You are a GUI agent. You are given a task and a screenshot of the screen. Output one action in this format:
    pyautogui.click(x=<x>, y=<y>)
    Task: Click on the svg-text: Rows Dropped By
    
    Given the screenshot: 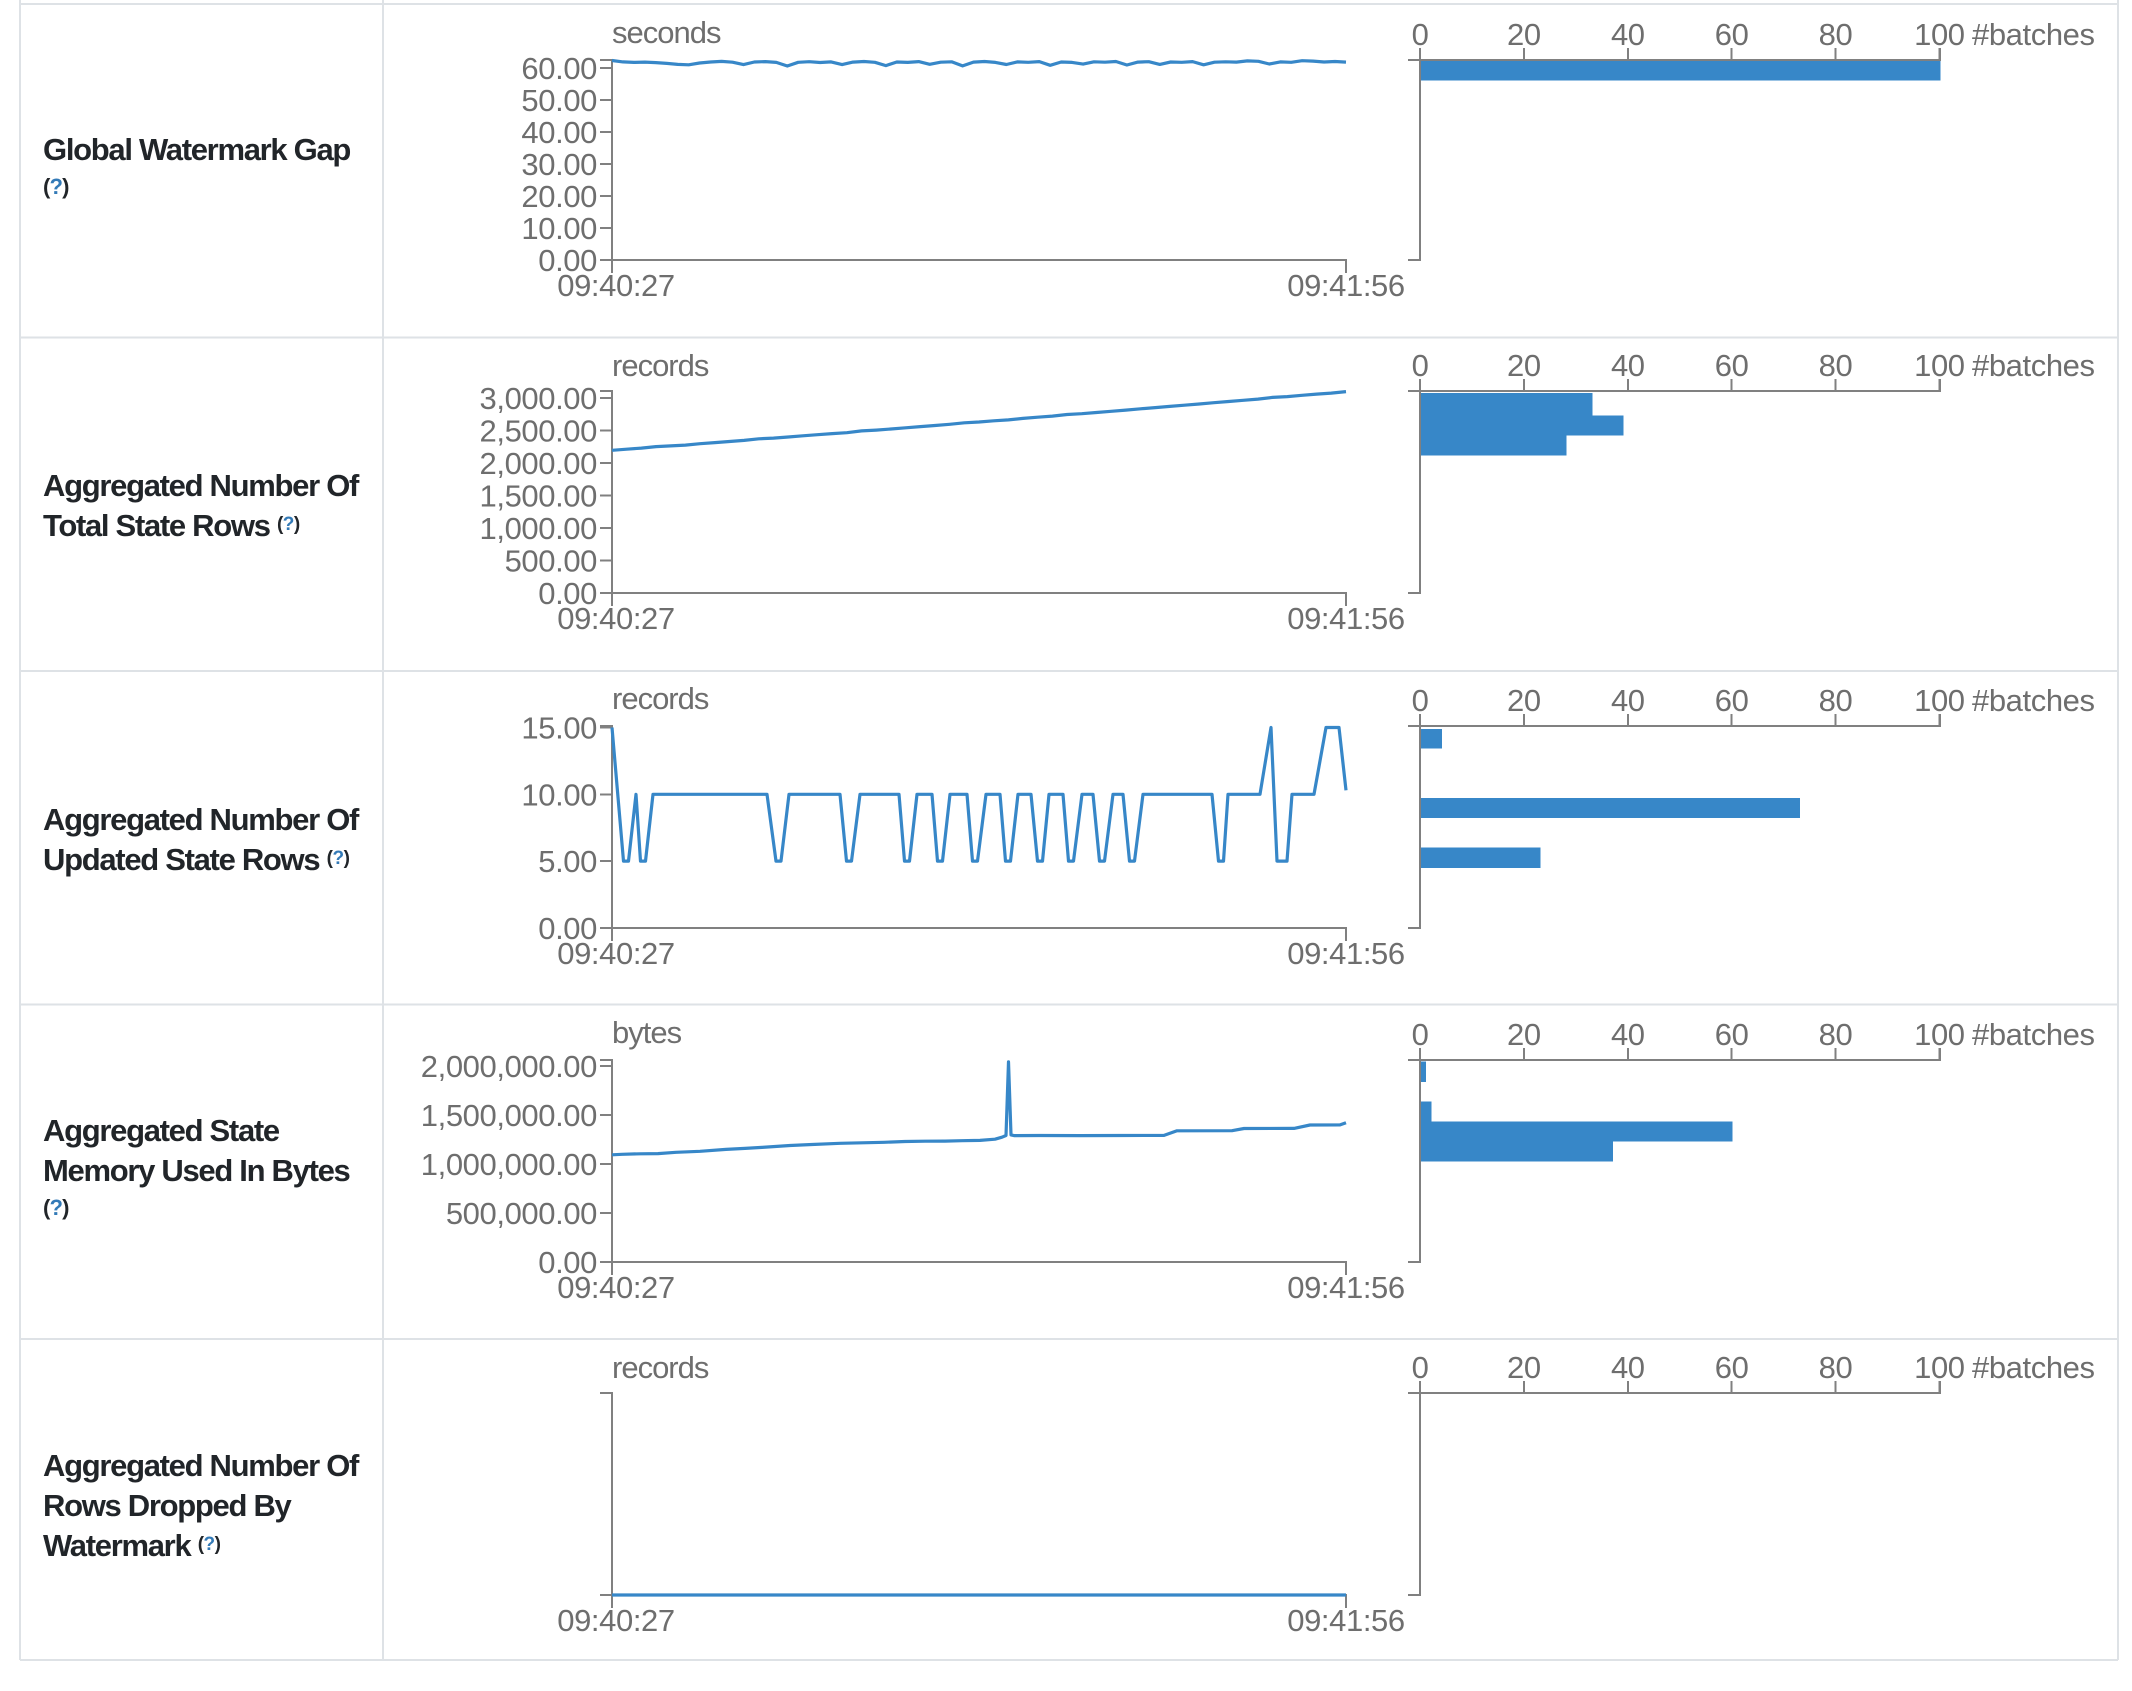 What is the action you would take?
    pyautogui.click(x=168, y=1505)
    